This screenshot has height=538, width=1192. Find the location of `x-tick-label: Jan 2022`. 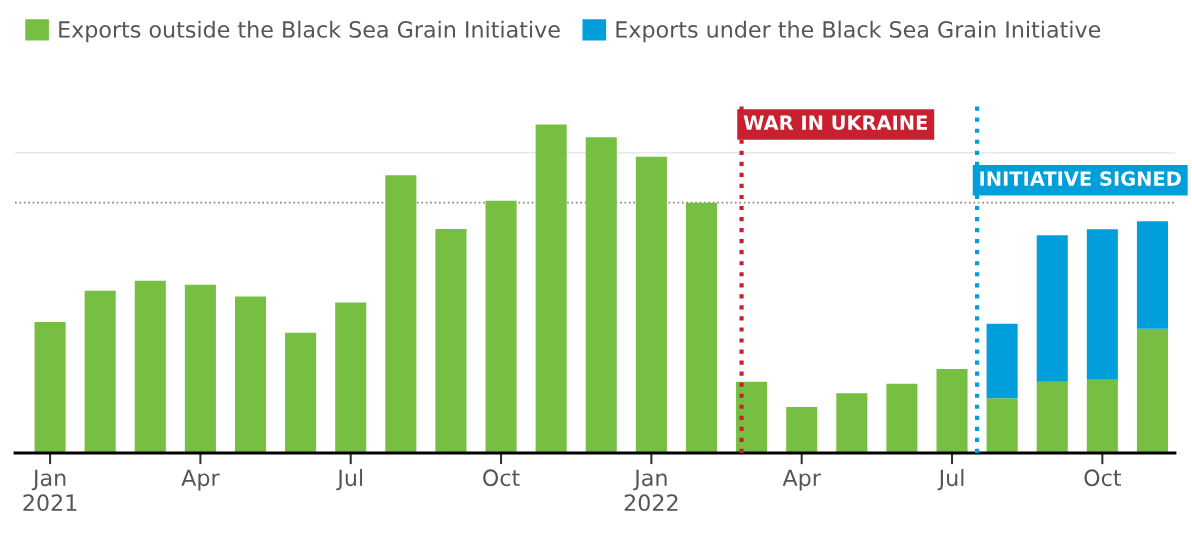

x-tick-label: Jan 2022 is located at coordinates (651, 490).